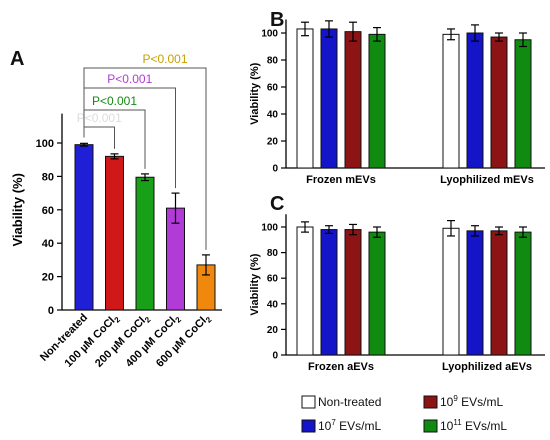 Image resolution: width=550 pixels, height=440 pixels. I want to click on y-tick-label-B: 100, so click(269, 34).